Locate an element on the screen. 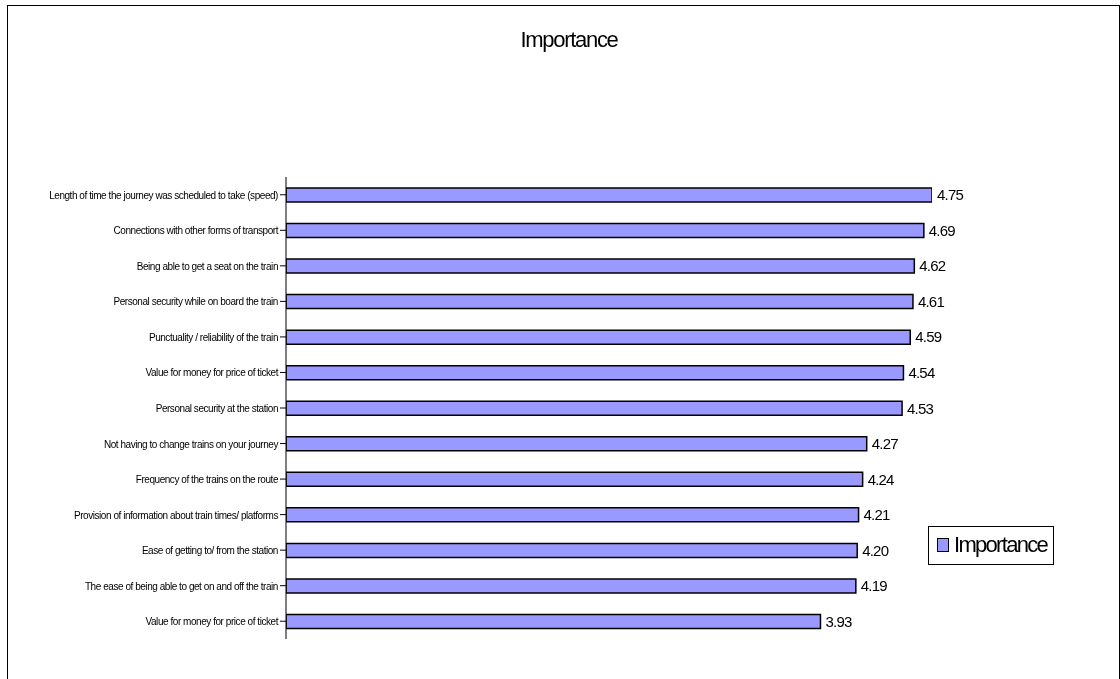 Image resolution: width=1120 pixels, height=679 pixels. data-label: 4.62 is located at coordinates (932, 266).